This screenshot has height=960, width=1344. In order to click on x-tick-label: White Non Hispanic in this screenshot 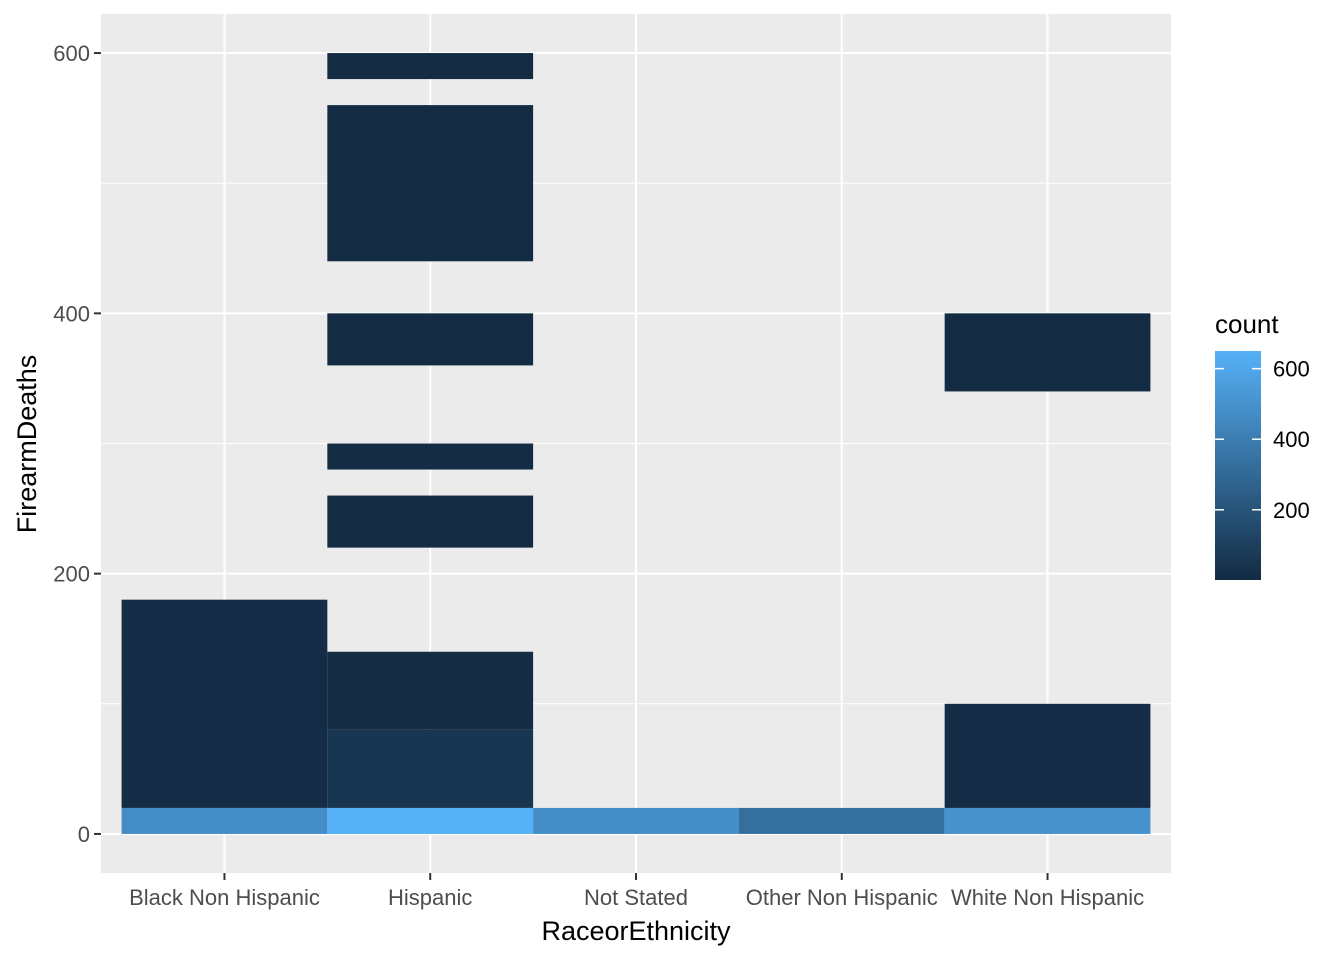, I will do `click(1047, 897)`.